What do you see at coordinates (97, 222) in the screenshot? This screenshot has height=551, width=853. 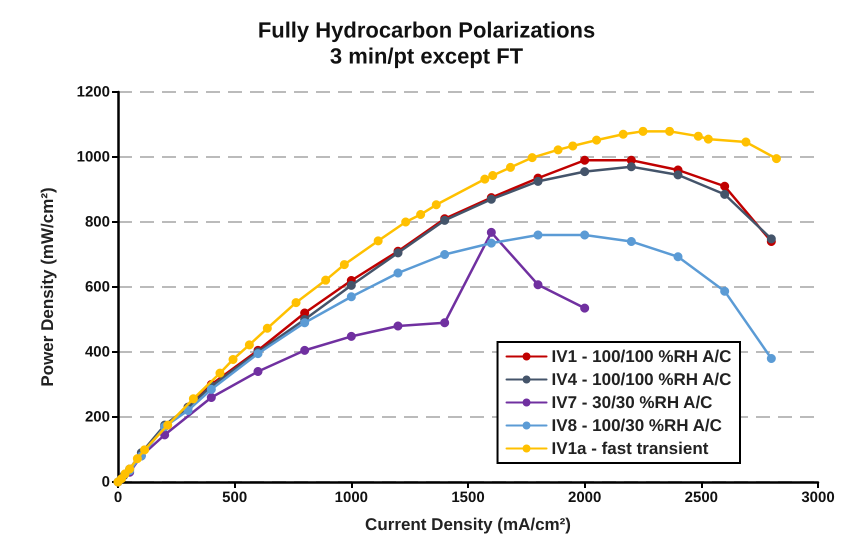 I see `y-tick-label: 800` at bounding box center [97, 222].